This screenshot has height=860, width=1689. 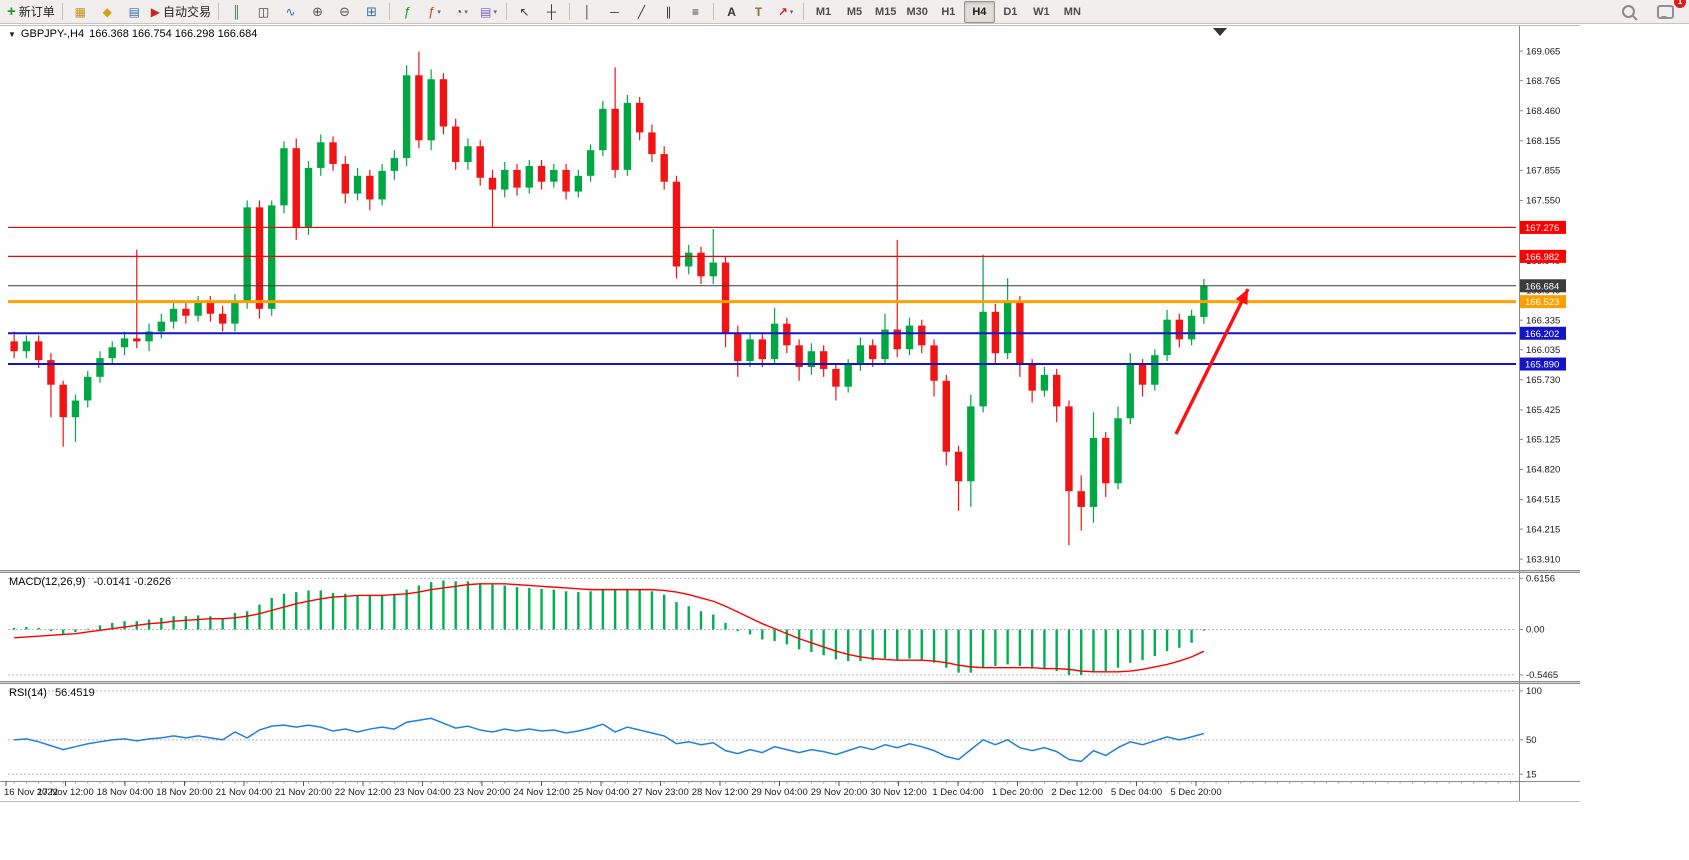 I want to click on add-indicator-button: ƒ ▾, so click(x=434, y=12).